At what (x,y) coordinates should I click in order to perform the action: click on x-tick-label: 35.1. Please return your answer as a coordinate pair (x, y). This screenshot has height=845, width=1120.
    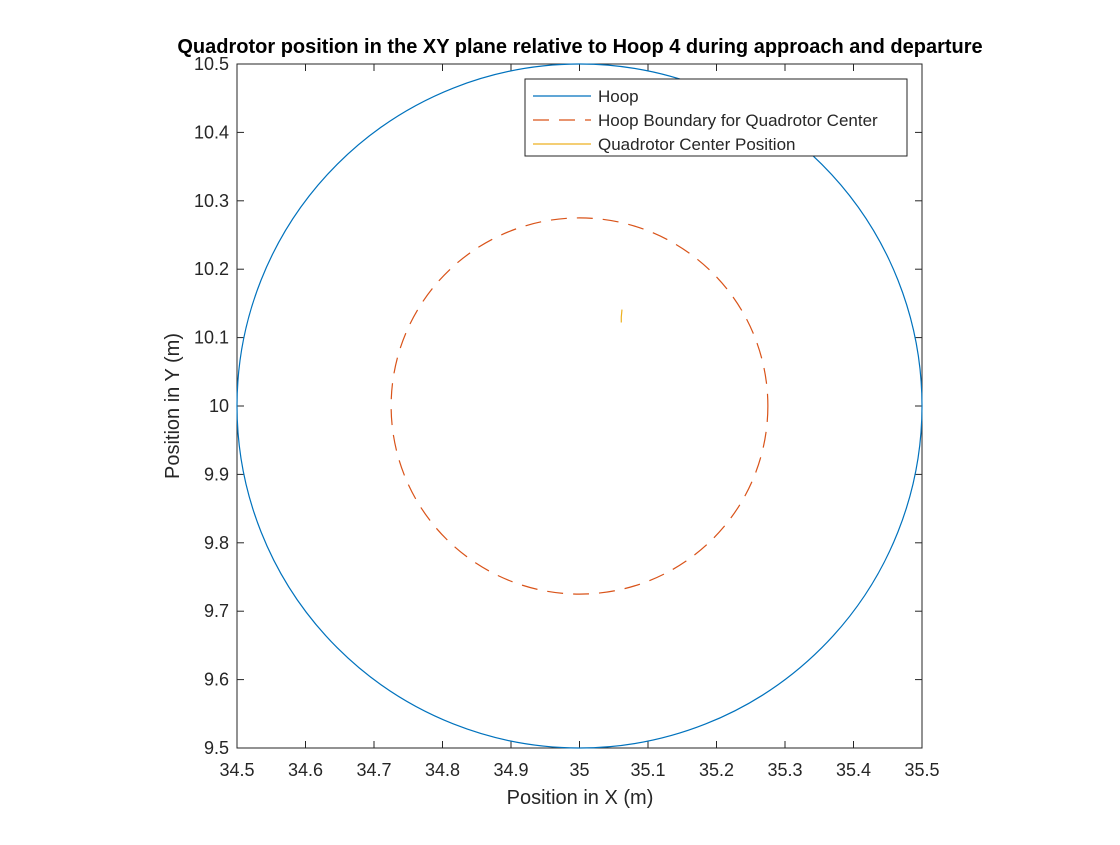
    Looking at the image, I should click on (647, 770).